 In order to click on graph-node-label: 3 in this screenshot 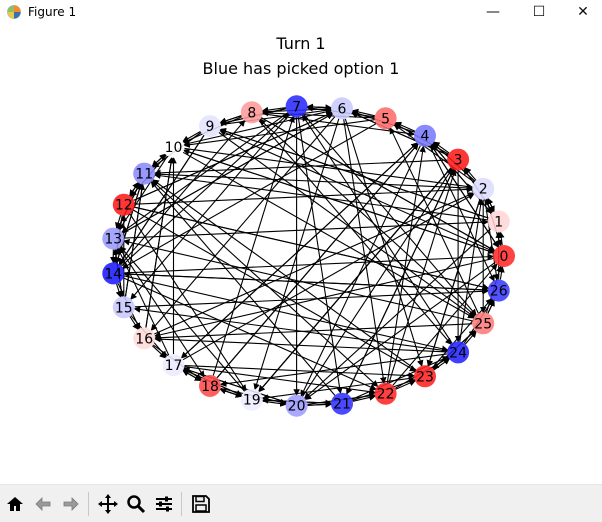, I will do `click(458, 161)`.